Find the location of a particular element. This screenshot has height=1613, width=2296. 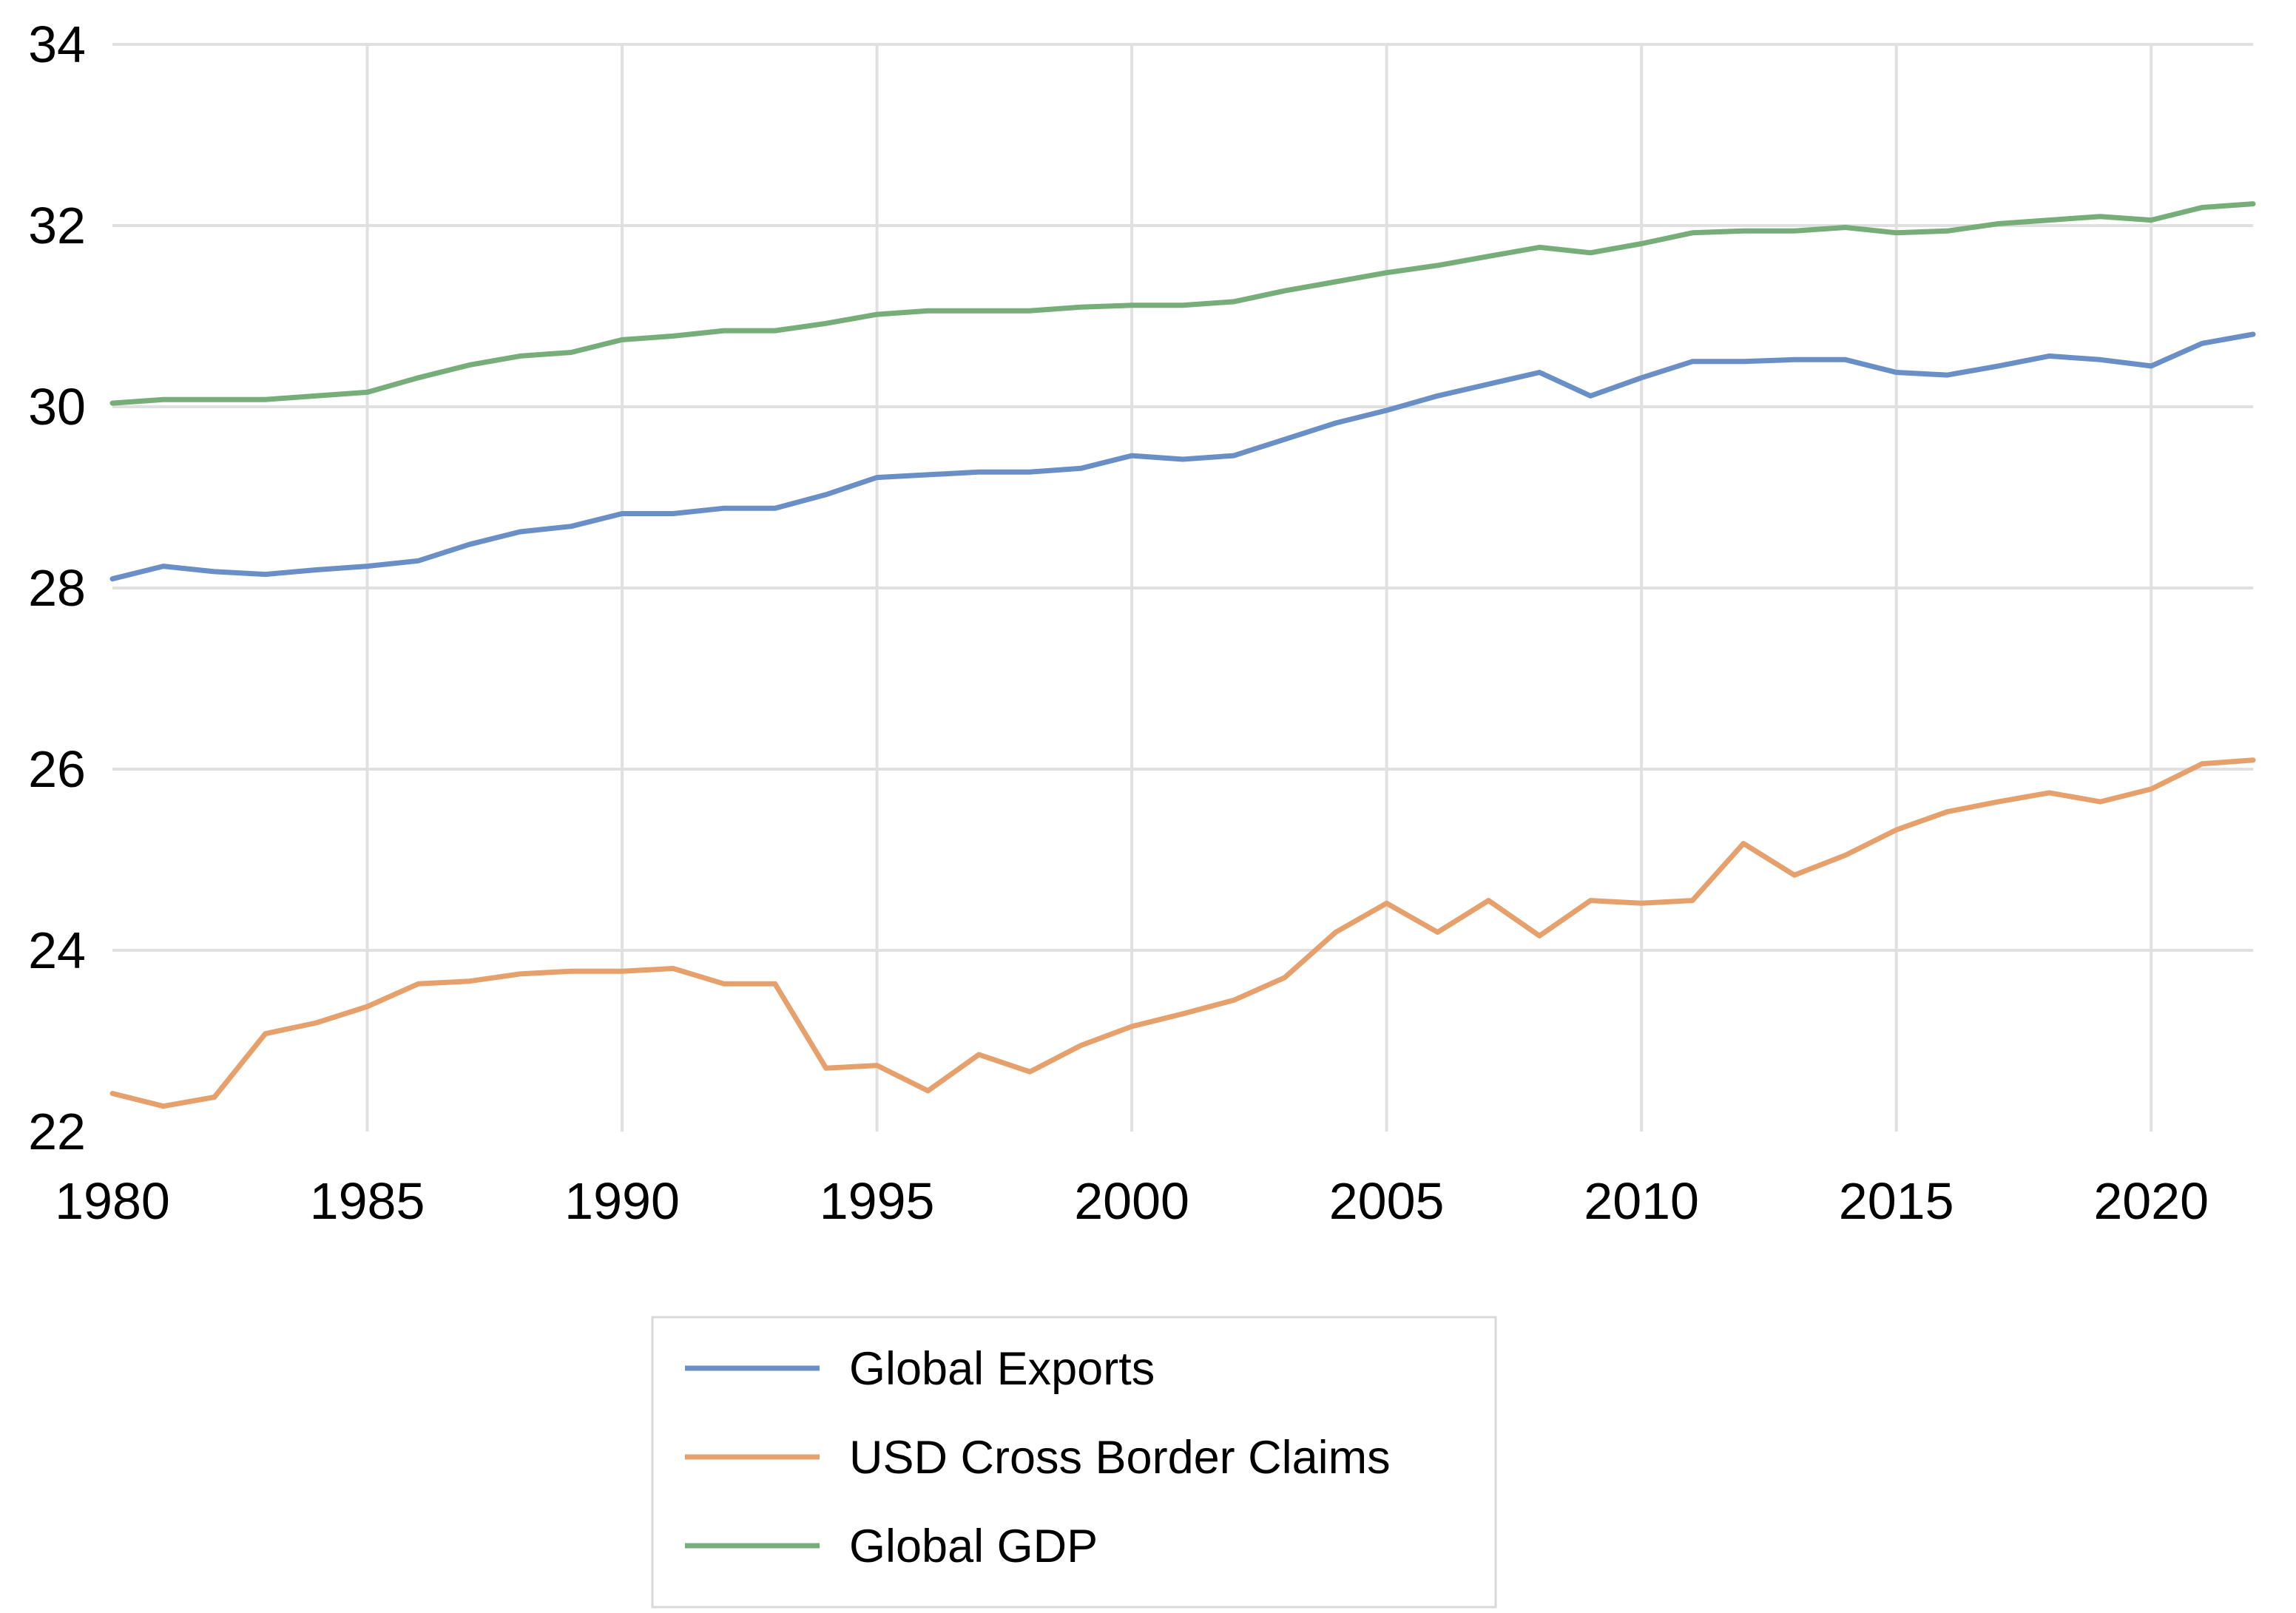

legend-label: Global GDP is located at coordinates (973, 1546).